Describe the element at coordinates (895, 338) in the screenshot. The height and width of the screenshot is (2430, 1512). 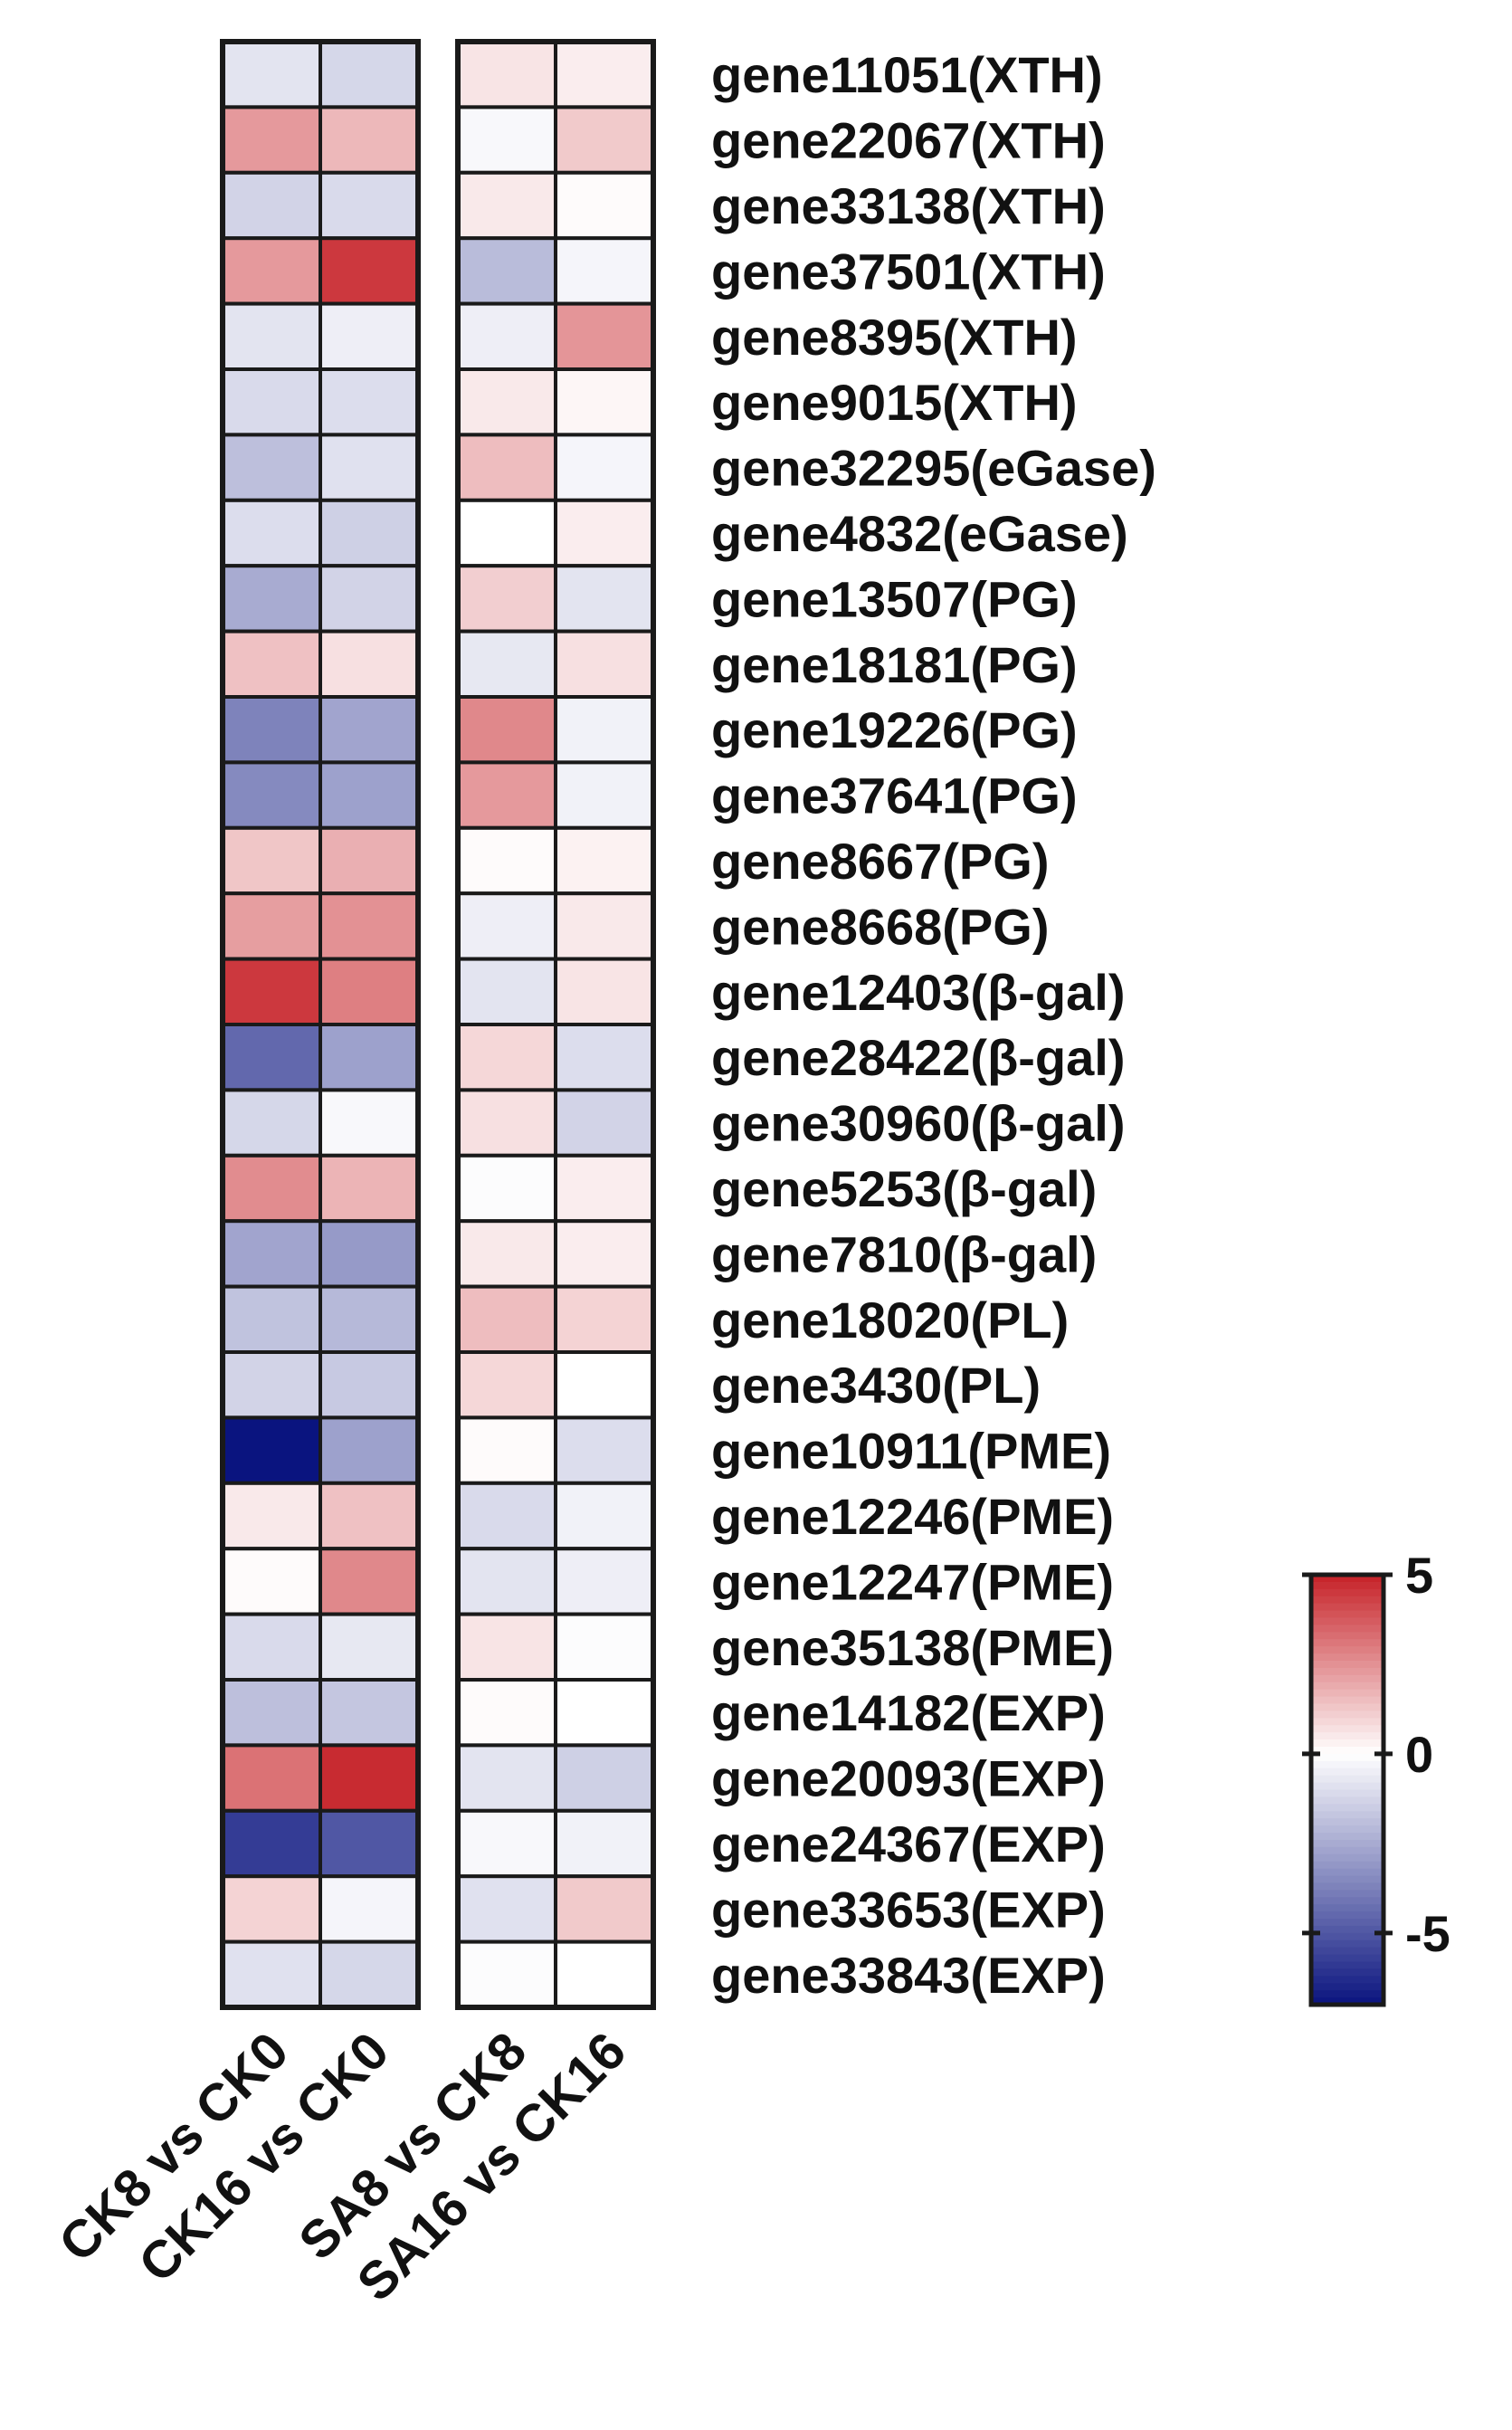
I see `row-label: gene8395(XTH)` at that location.